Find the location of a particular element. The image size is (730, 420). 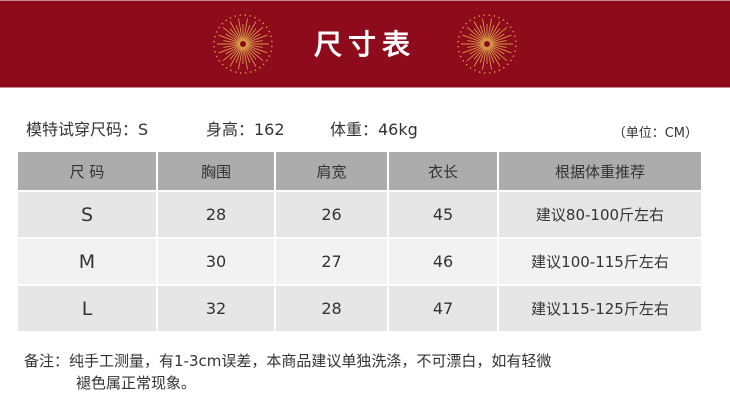

shoulder-cell: 27 is located at coordinates (331, 261).